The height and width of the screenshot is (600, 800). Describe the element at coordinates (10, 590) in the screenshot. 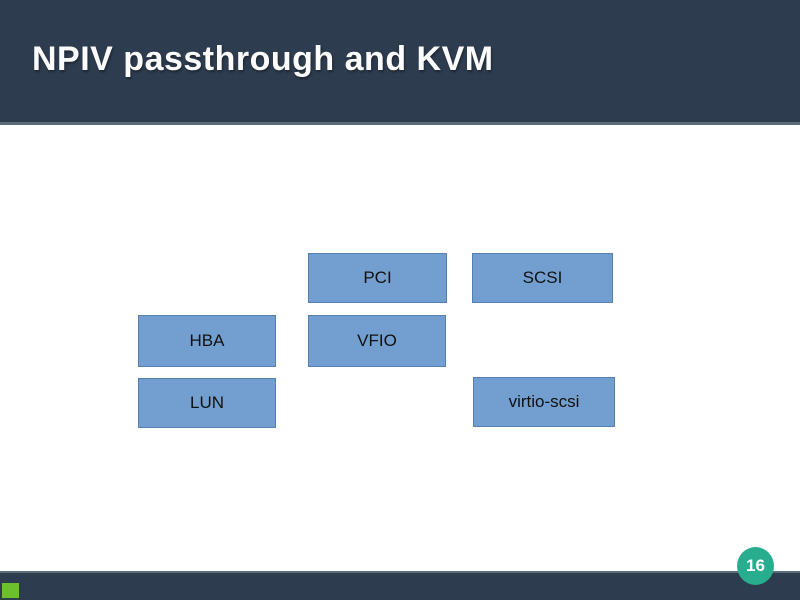

I see `green-accent-square` at that location.